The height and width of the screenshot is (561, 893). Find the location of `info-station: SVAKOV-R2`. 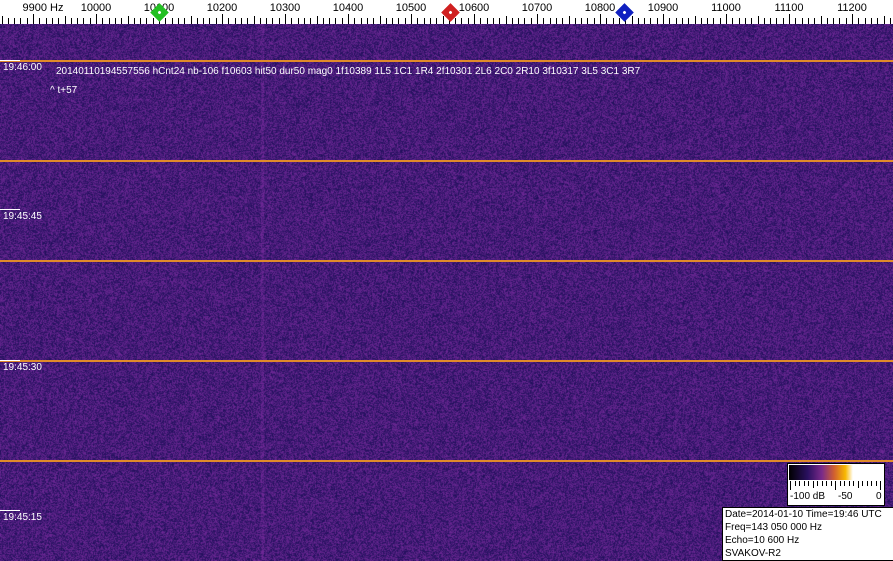

info-station: SVAKOV-R2 is located at coordinates (753, 553).